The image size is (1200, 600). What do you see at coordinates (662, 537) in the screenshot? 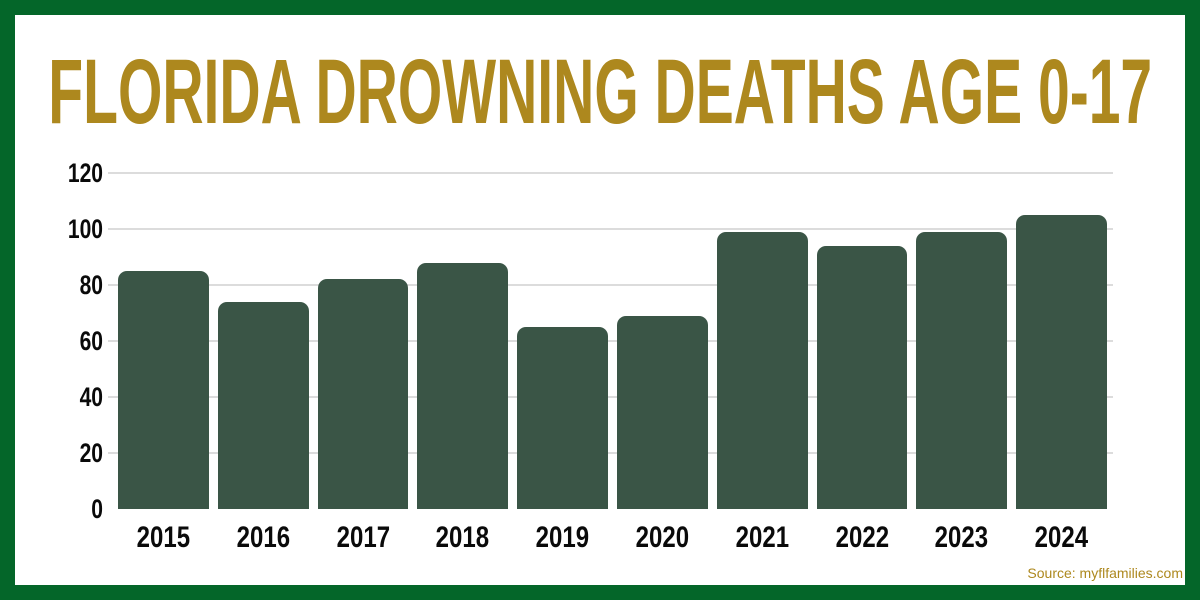
I see `x-tick-label: 2020` at bounding box center [662, 537].